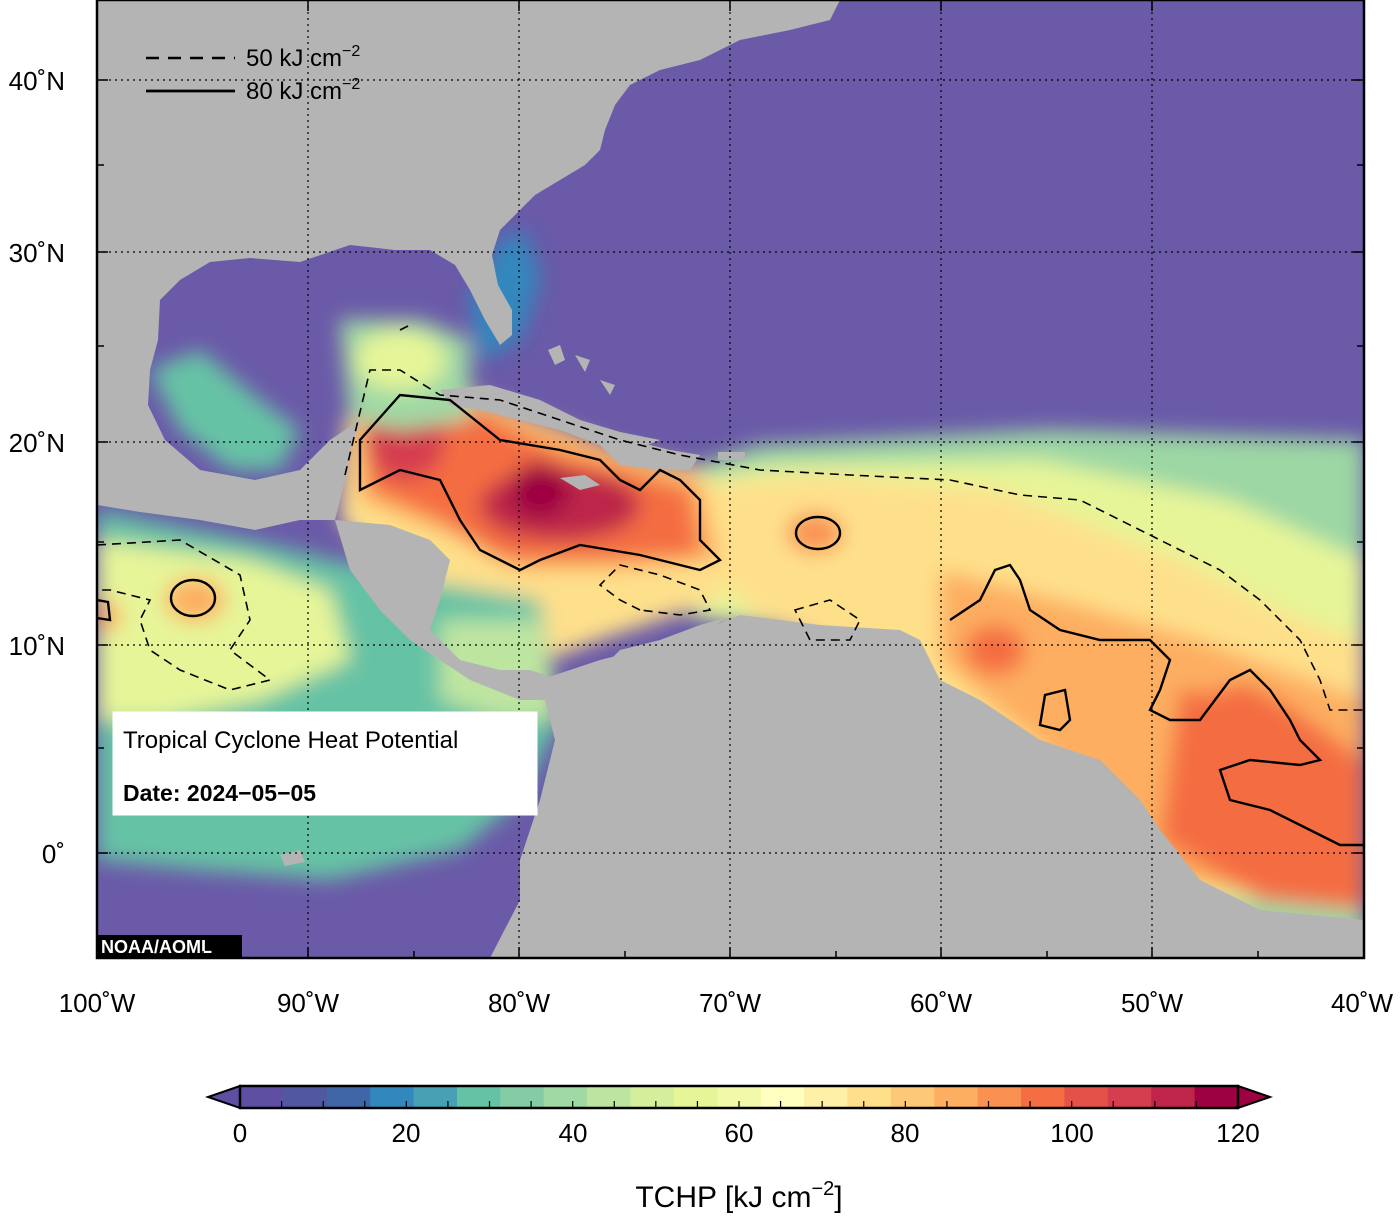 The height and width of the screenshot is (1222, 1400). What do you see at coordinates (294, 91) in the screenshot?
I see `solid-legend-label: 80 kJ cm` at bounding box center [294, 91].